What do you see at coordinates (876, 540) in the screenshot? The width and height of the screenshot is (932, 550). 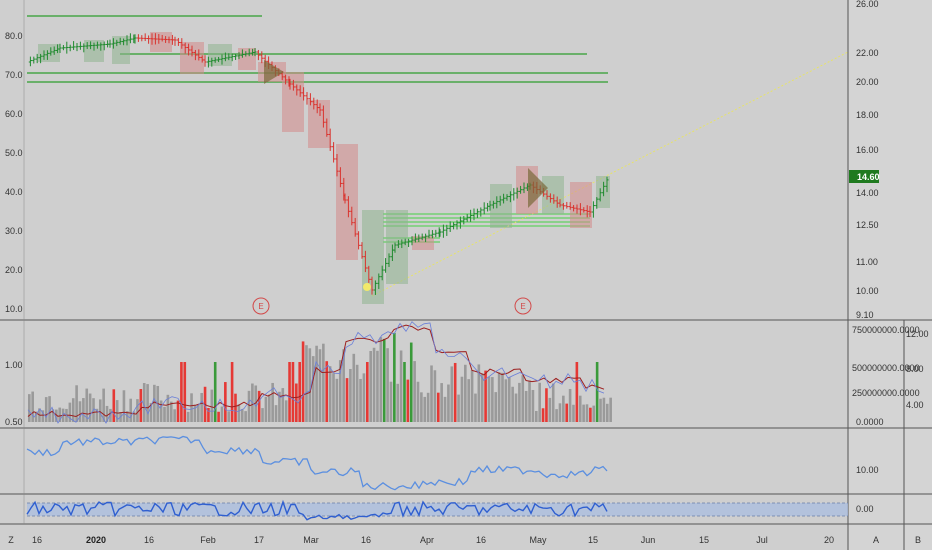 I see `auto-scale-button: A` at bounding box center [876, 540].